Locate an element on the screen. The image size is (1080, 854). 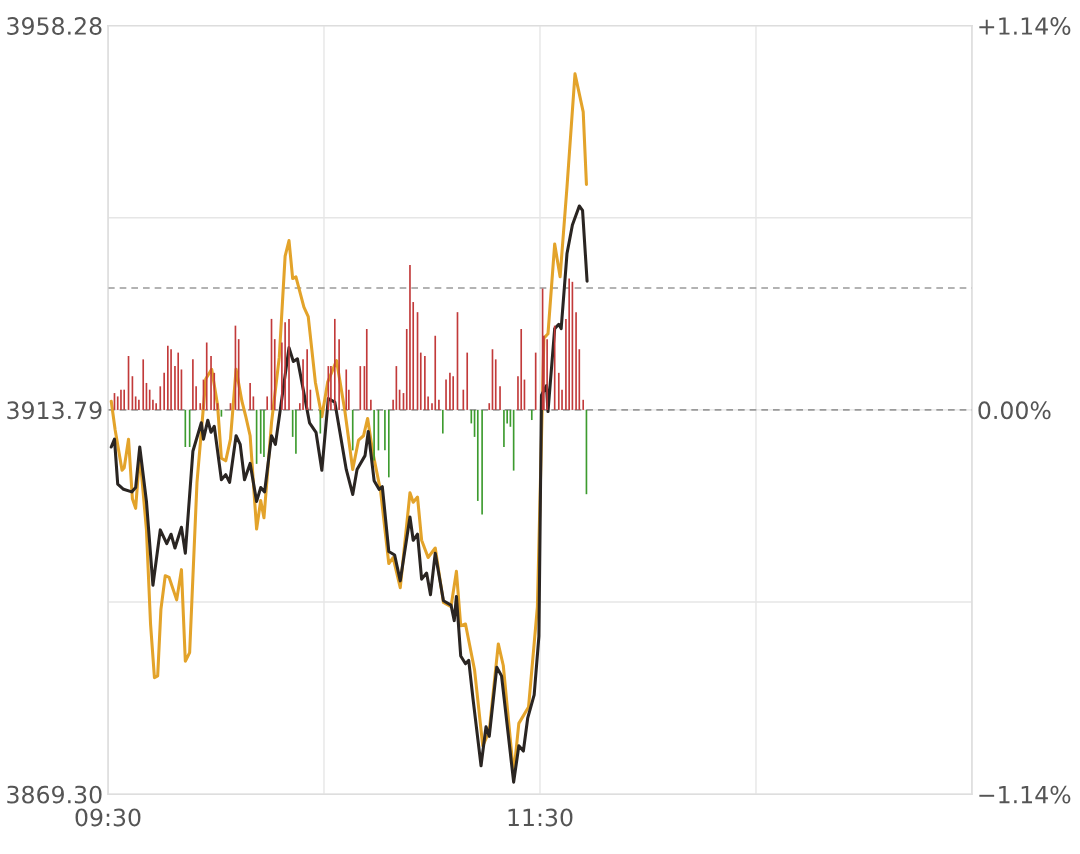
x-tick-label: 11:30 is located at coordinates (540, 817).